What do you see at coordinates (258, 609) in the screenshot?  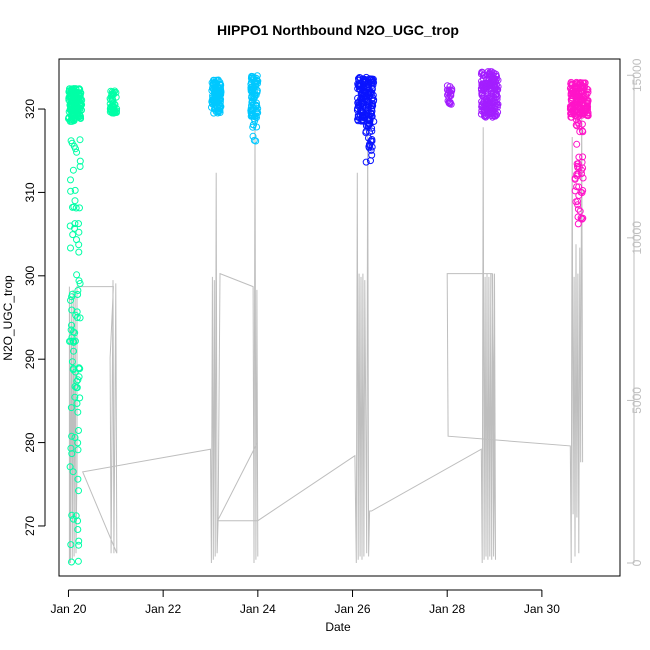 I see `x-tick-label: Jan 24` at bounding box center [258, 609].